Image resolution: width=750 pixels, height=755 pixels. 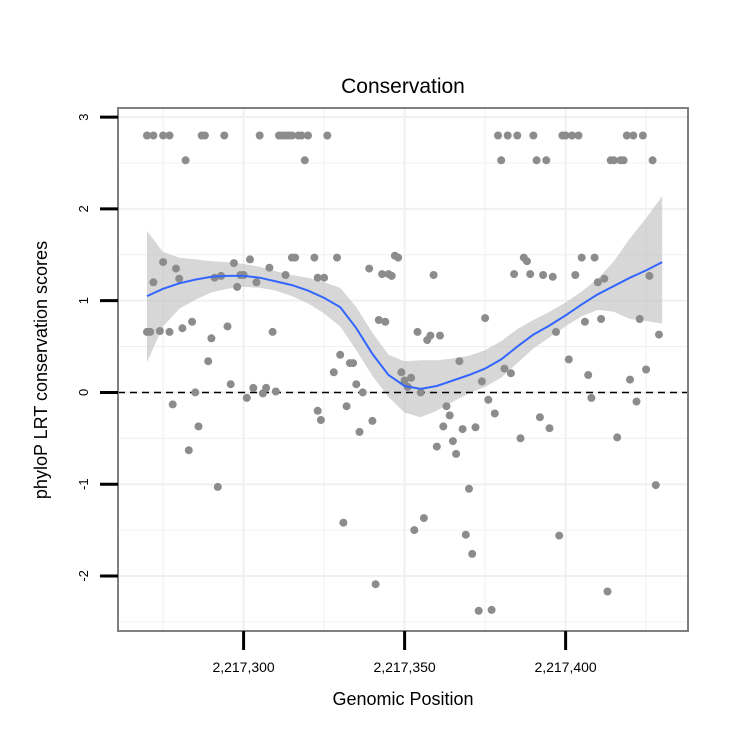 What do you see at coordinates (83, 117) in the screenshot?
I see `y-tick-label: 3` at bounding box center [83, 117].